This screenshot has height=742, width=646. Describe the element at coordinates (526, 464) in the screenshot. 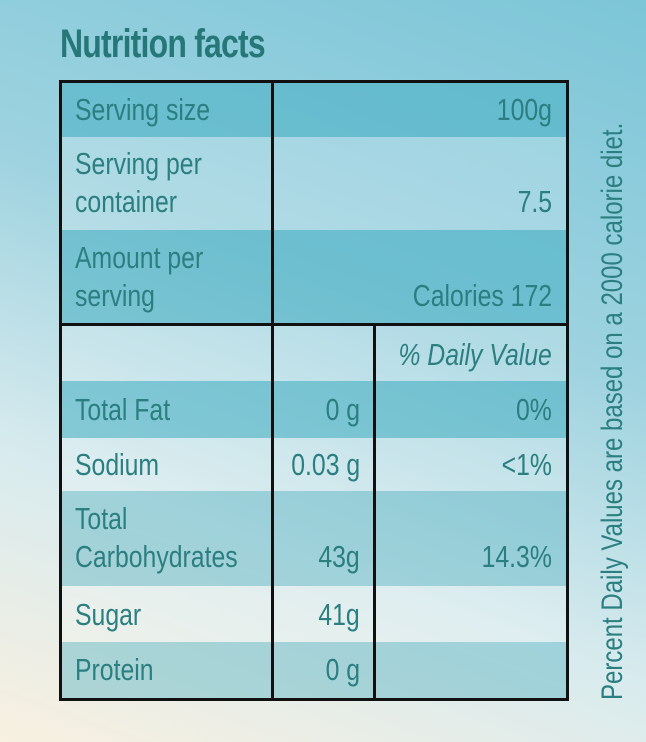

I see `nutrient-dv: <1%` at that location.